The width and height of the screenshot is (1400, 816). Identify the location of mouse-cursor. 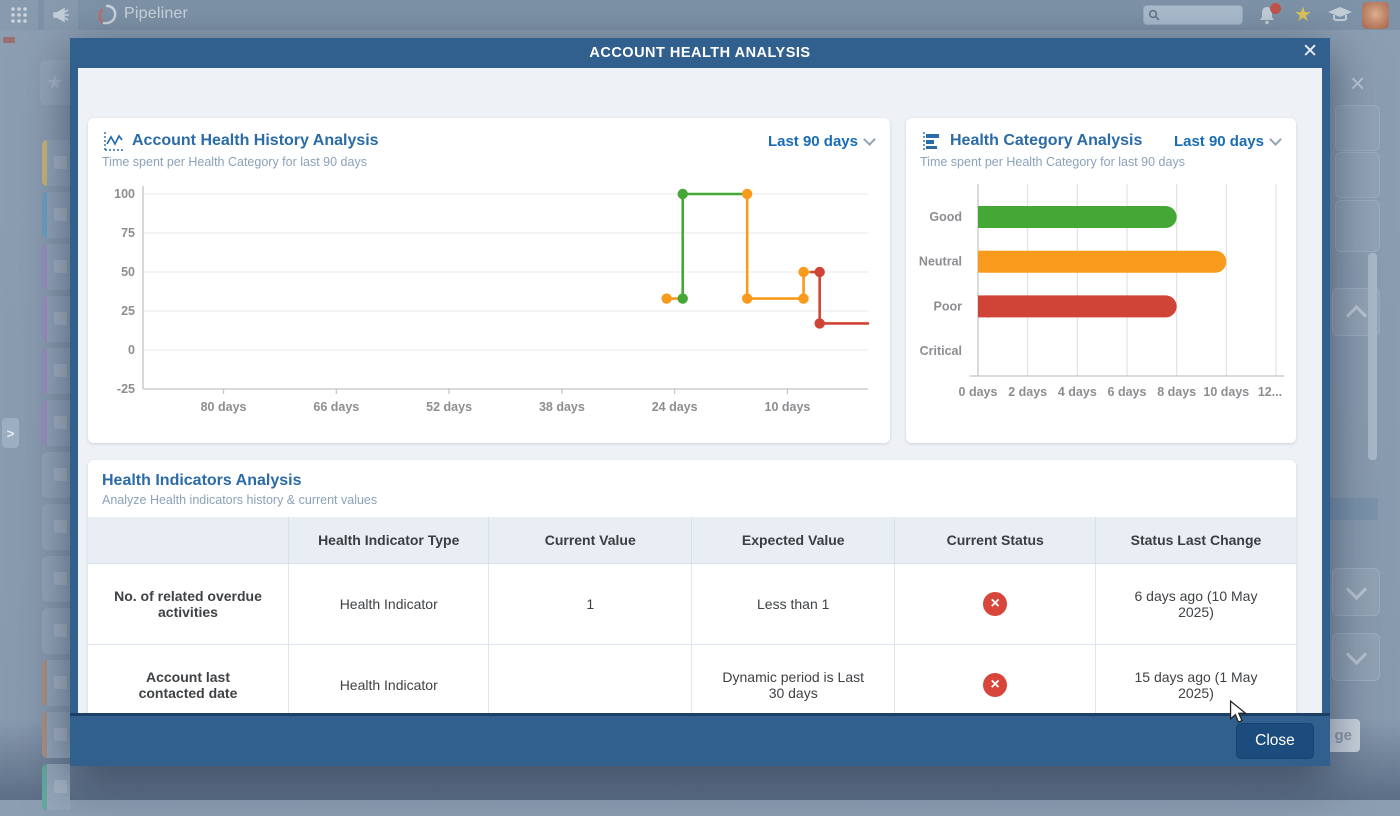
(1238, 711).